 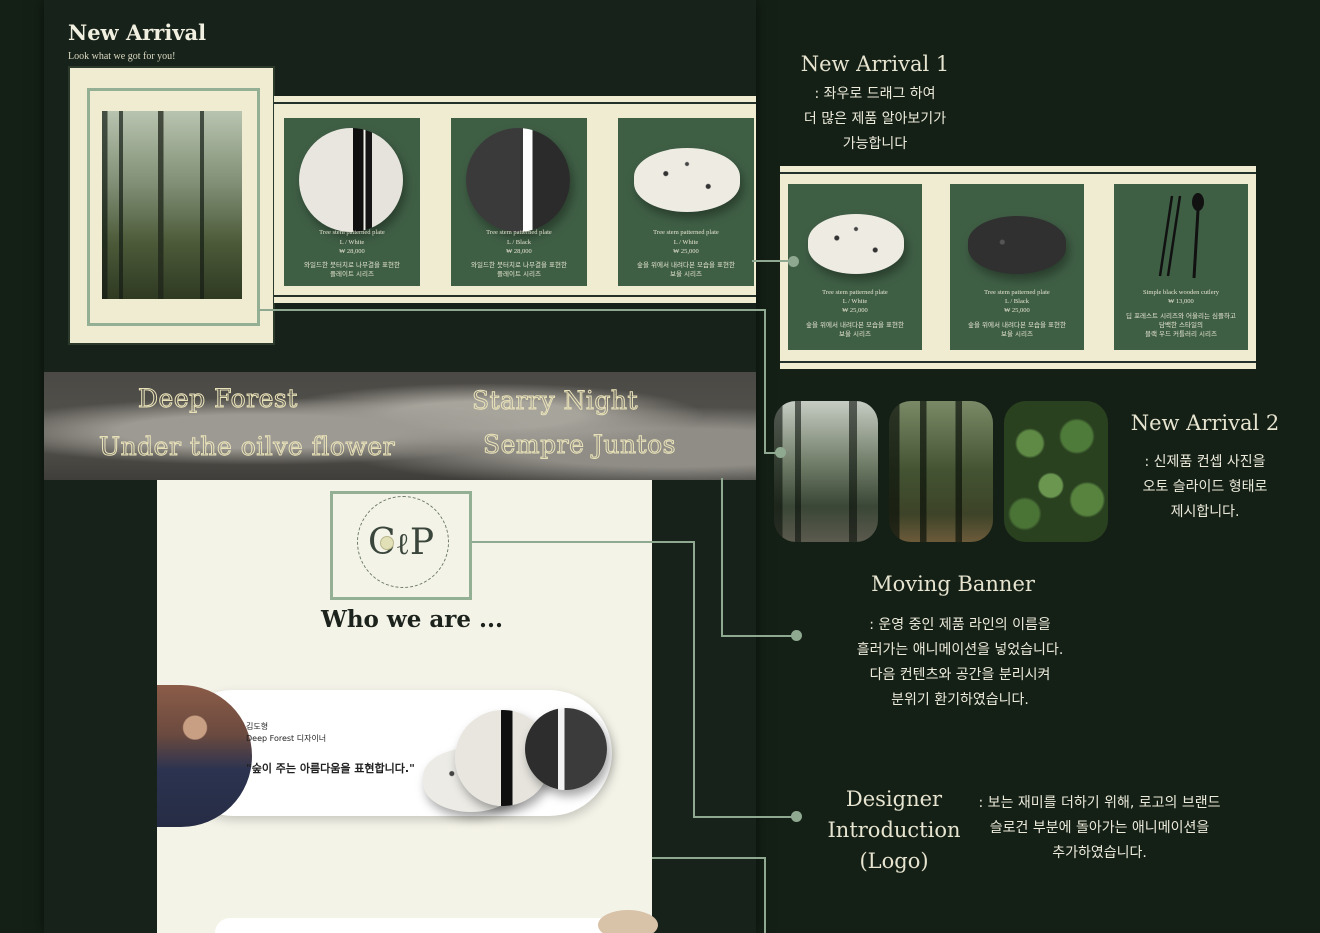 I want to click on annotation-title-designer: Introduction, so click(x=894, y=830).